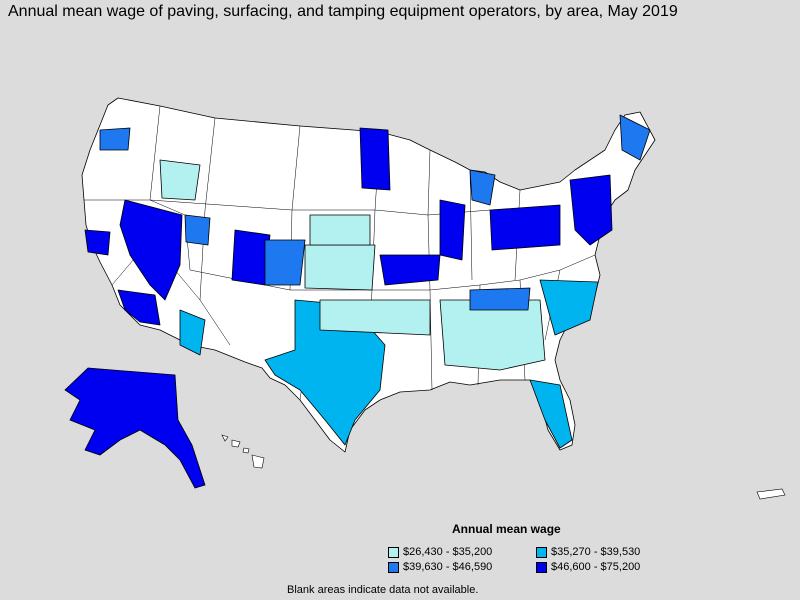 This screenshot has height=600, width=800. What do you see at coordinates (525, 227) in the screenshot?
I see `region-ohio-pa` at bounding box center [525, 227].